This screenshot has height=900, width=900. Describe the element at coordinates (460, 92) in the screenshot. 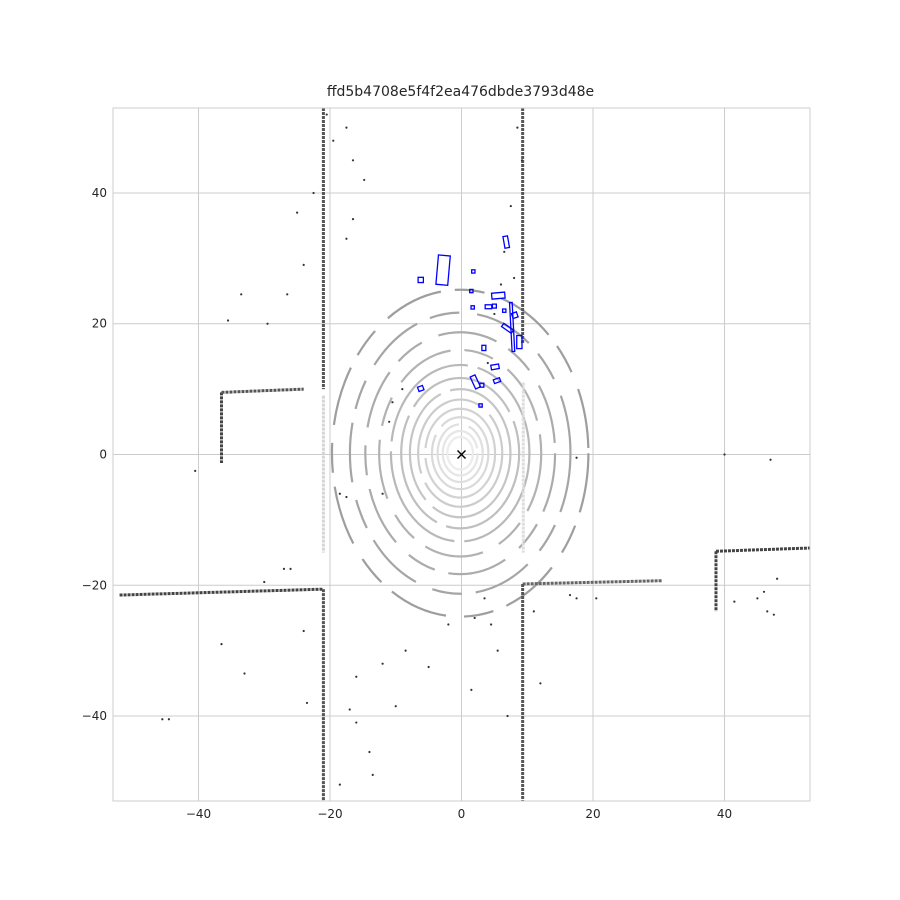

I see `chart-title: ffd5b4708e5f4f2ea476dbde3793d48e` at that location.